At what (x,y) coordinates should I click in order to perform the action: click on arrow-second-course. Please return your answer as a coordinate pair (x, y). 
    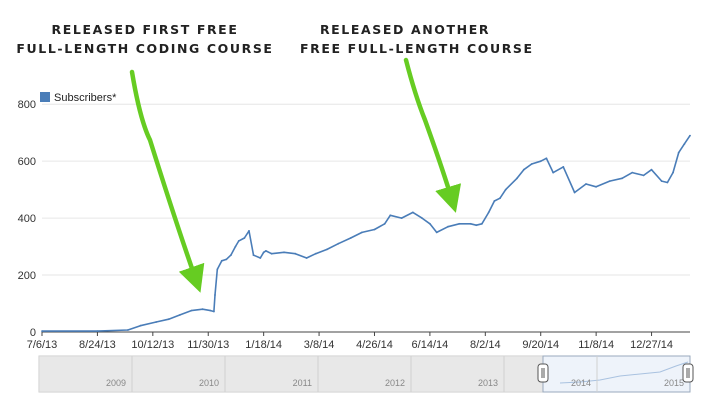
    Looking at the image, I should click on (432, 135).